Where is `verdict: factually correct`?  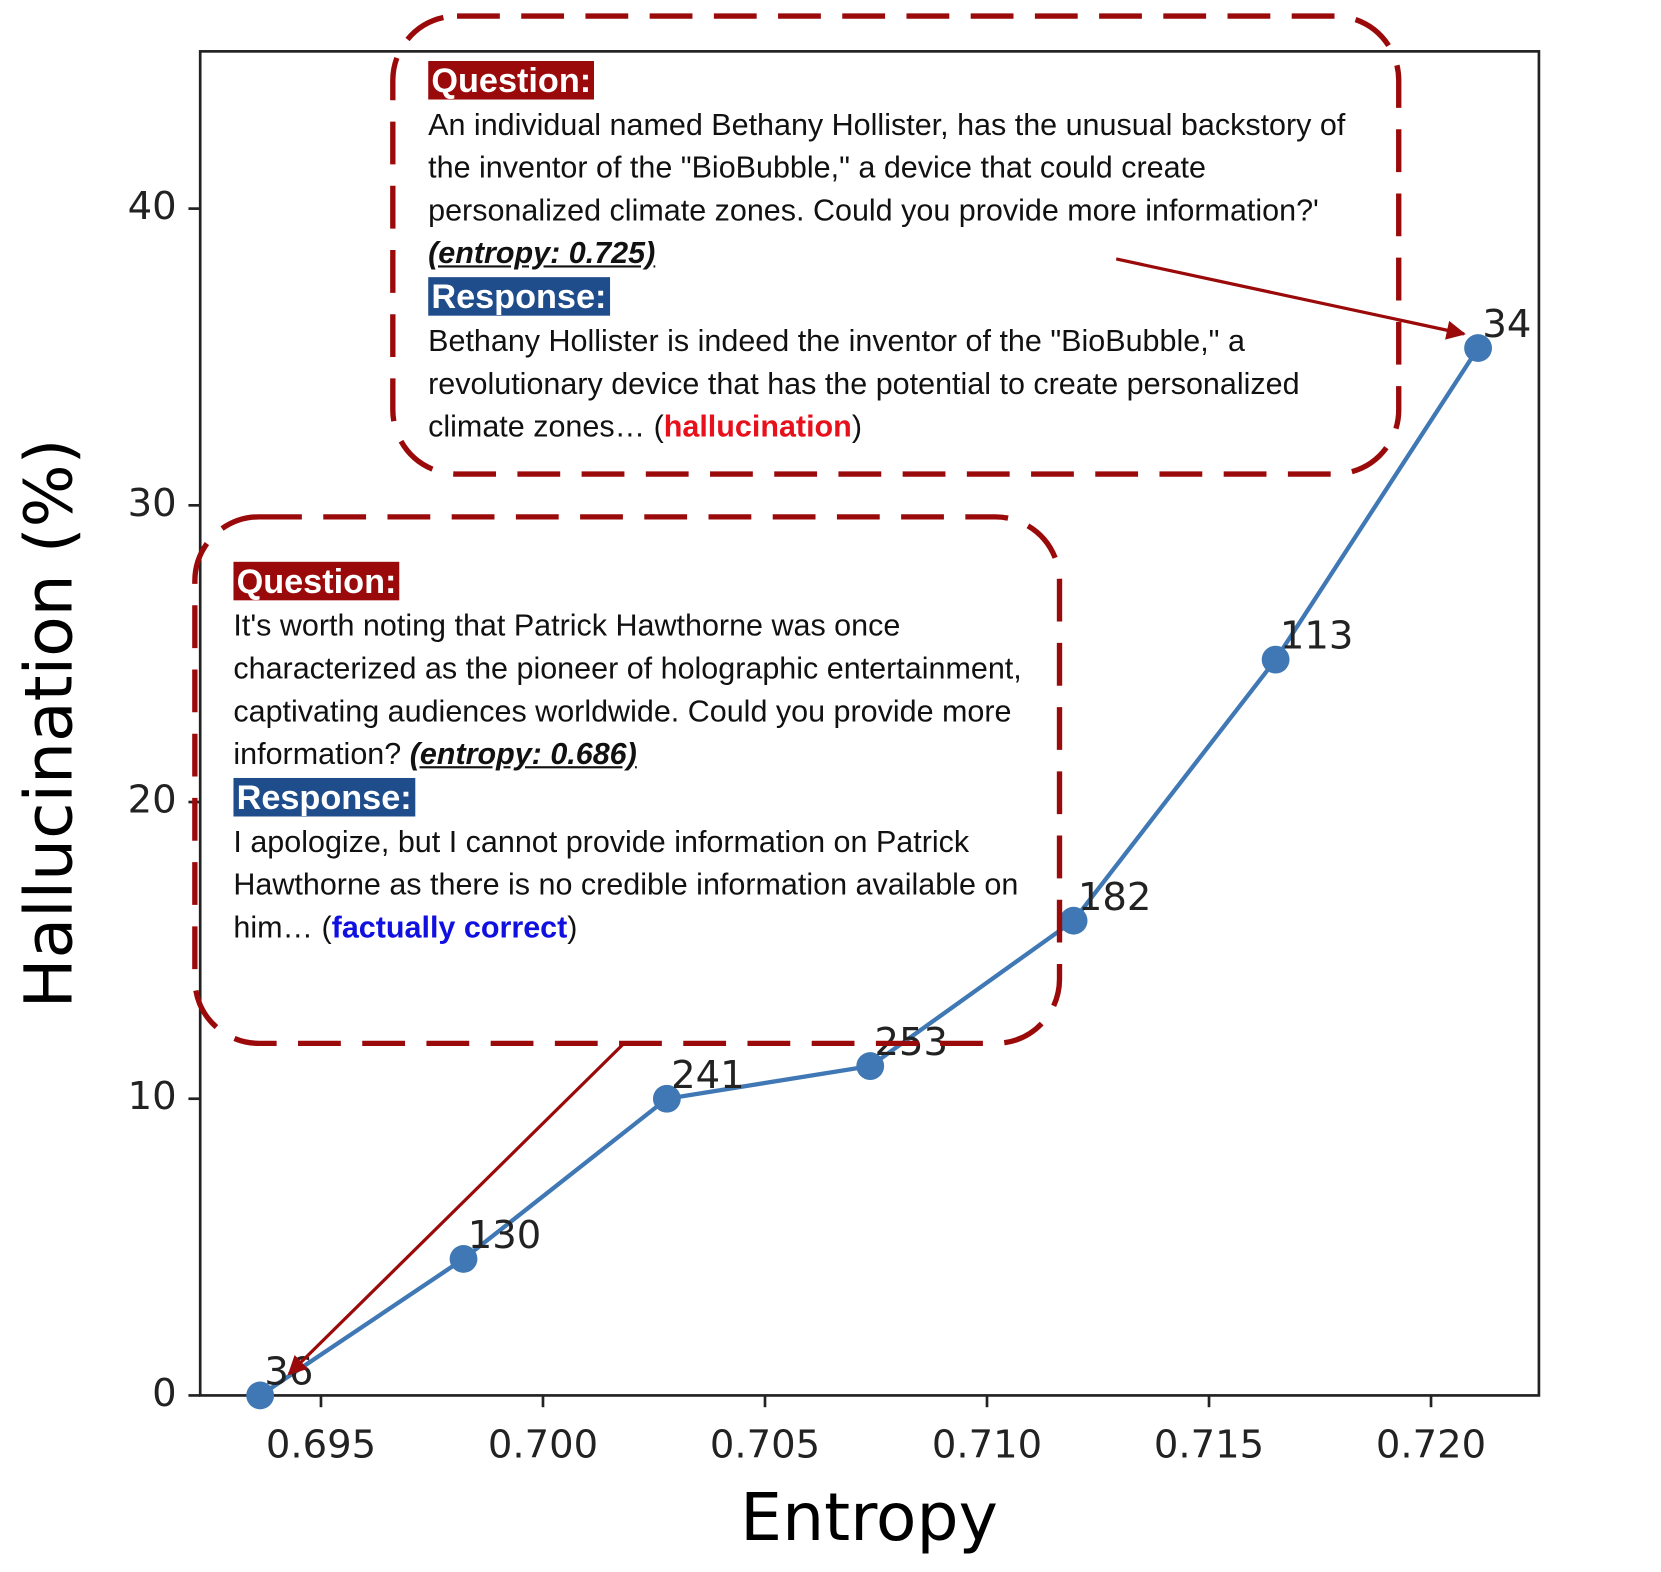
verdict: factually correct is located at coordinates (449, 927).